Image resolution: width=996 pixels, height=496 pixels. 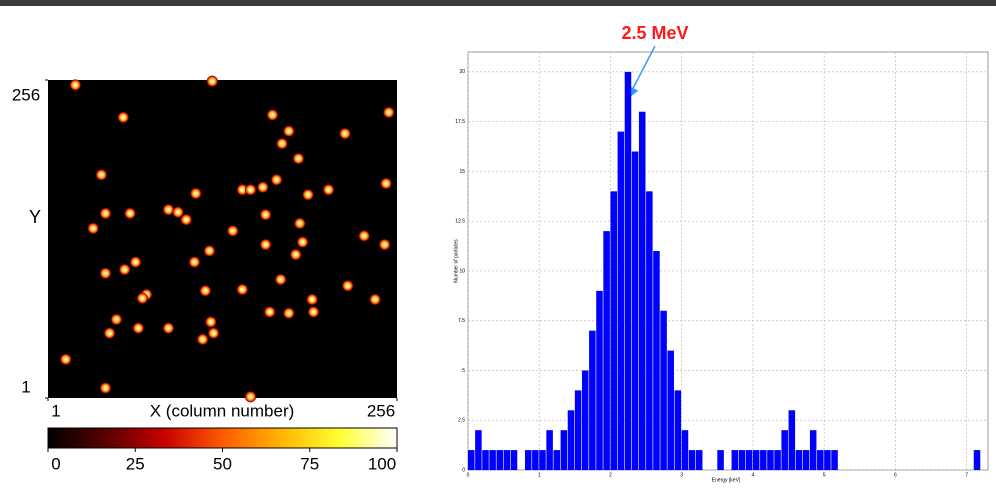 What do you see at coordinates (222, 410) in the screenshot?
I see `x-axis-label: X (column number)` at bounding box center [222, 410].